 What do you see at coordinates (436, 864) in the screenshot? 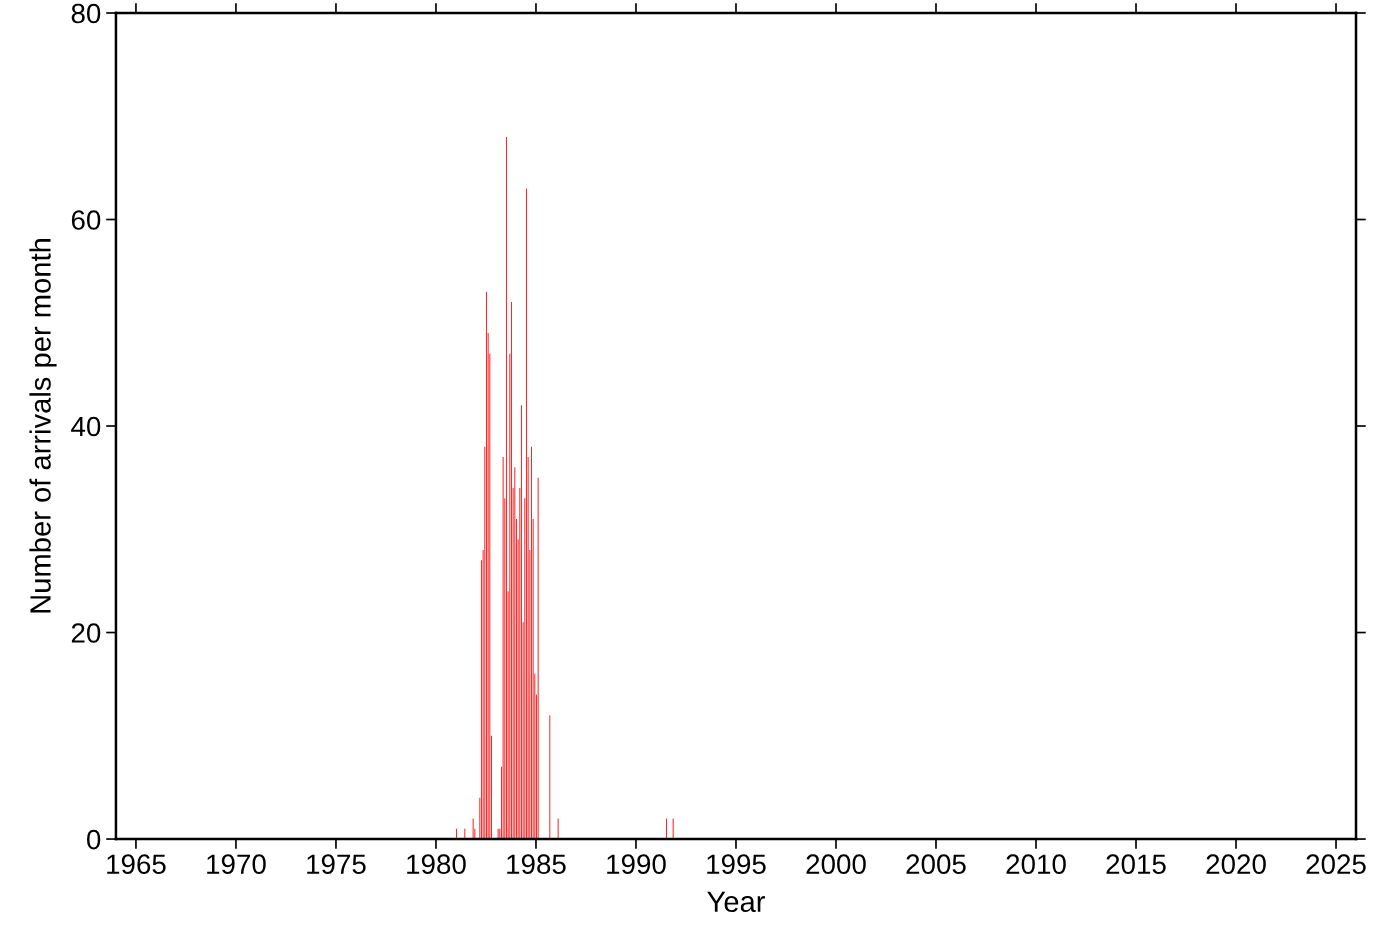
I see `x-tick-label: 1980` at bounding box center [436, 864].